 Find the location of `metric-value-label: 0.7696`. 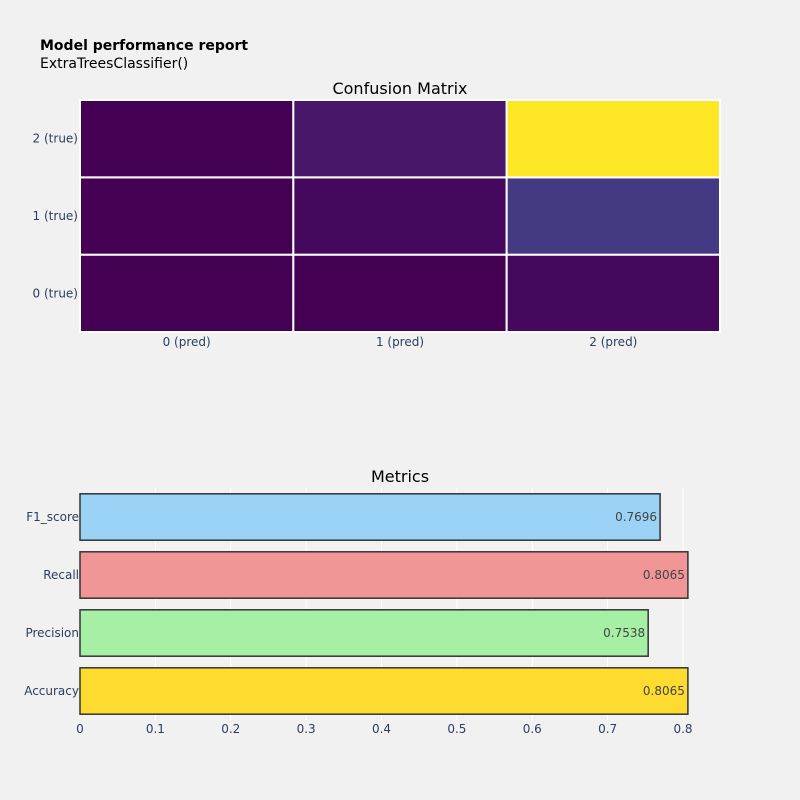

metric-value-label: 0.7696 is located at coordinates (636, 517).